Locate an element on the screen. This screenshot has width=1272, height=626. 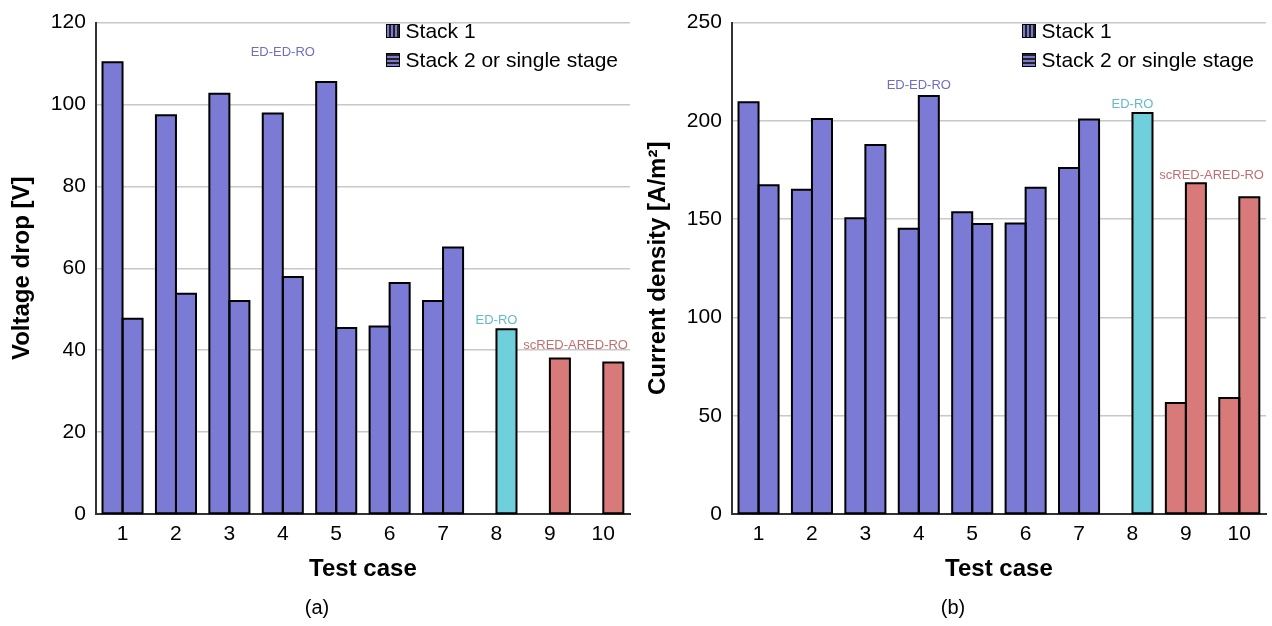
y-tick-label: 50 is located at coordinates (710, 414).